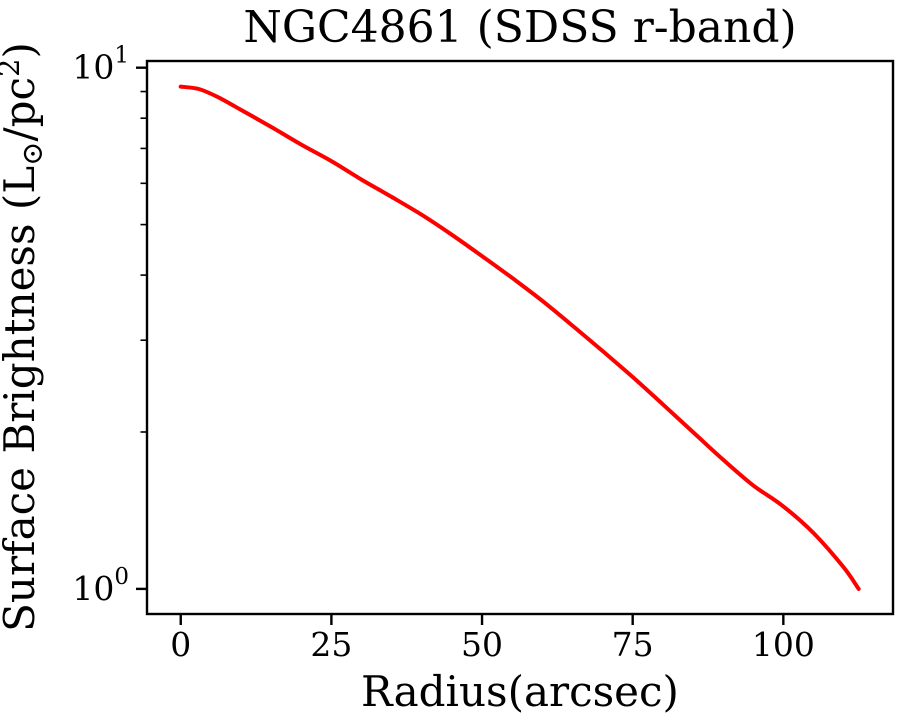 This screenshot has width=908, height=727. I want to click on y-axis-label: Surface Brightness (L⊙/pc2), so click(24, 337).